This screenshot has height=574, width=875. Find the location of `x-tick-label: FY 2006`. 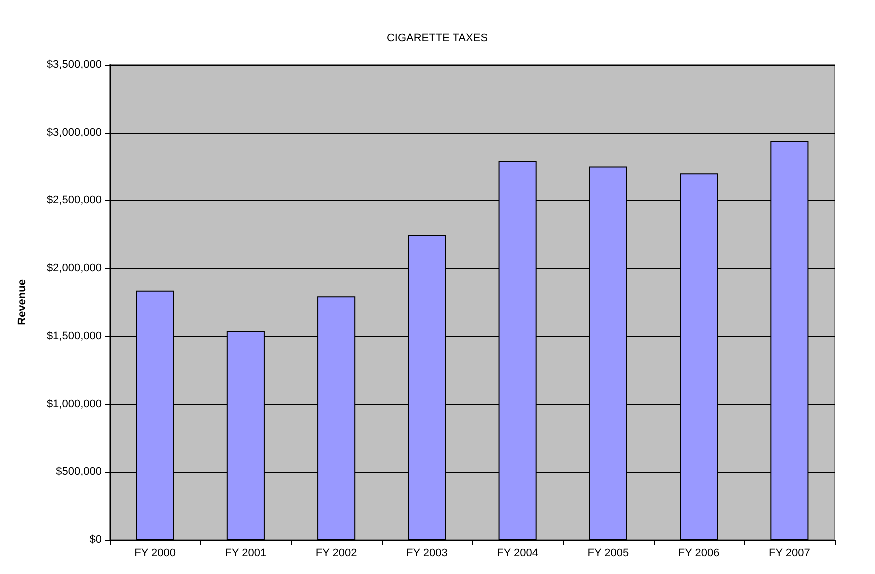

x-tick-label: FY 2006 is located at coordinates (699, 554).